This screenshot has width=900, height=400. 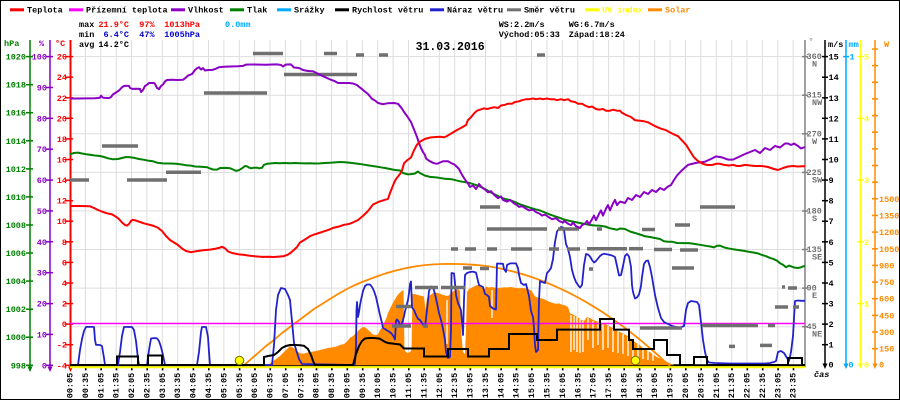 What do you see at coordinates (101, 386) in the screenshot?
I see `svg-text: 01:05` at bounding box center [101, 386].